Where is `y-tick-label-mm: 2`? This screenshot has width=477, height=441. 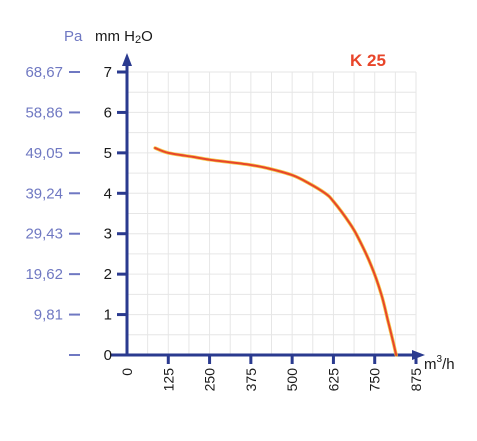
y-tick-label-mm: 2 is located at coordinates (108, 274).